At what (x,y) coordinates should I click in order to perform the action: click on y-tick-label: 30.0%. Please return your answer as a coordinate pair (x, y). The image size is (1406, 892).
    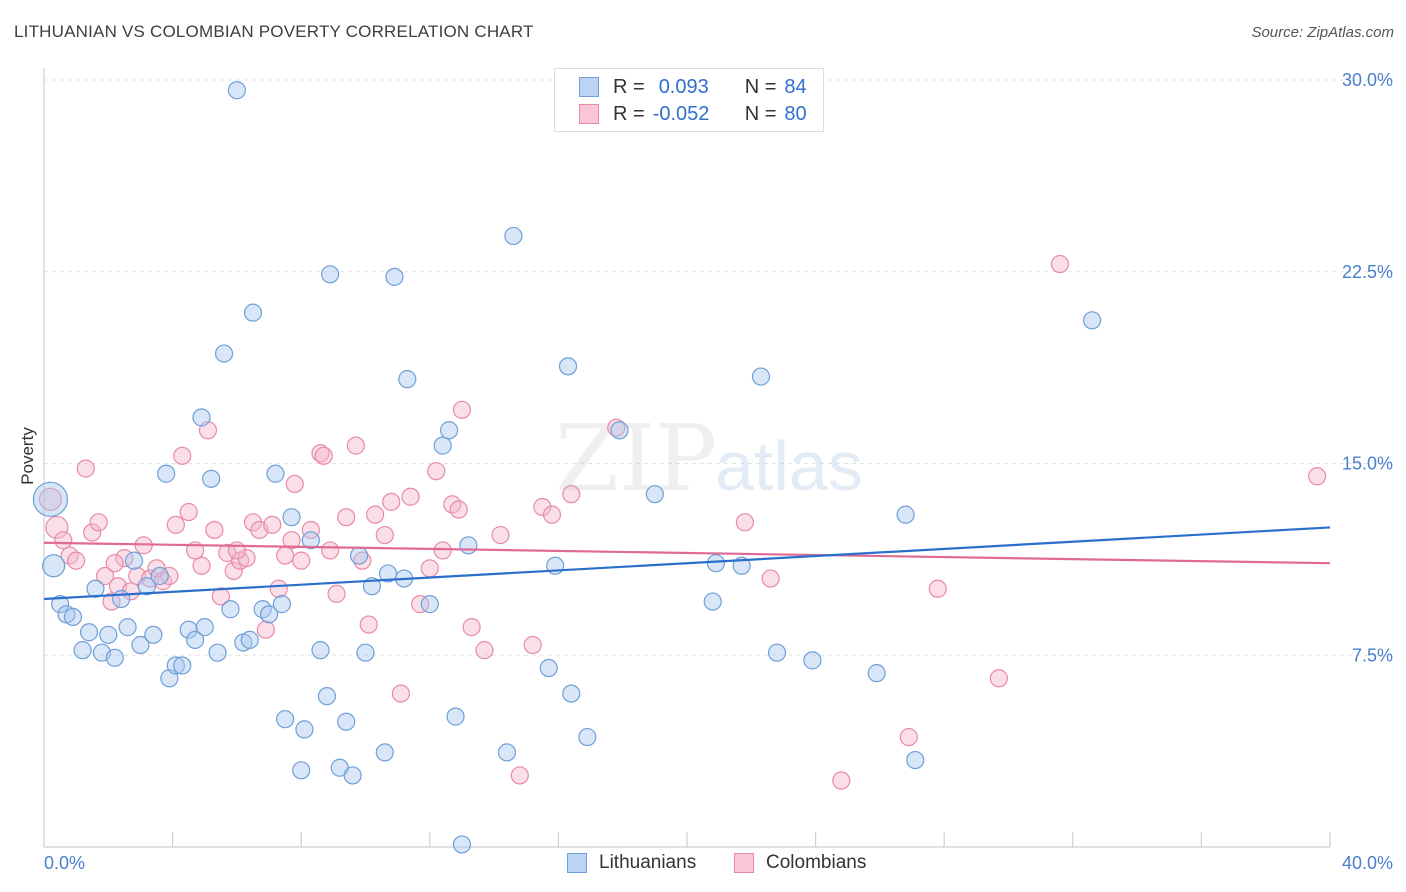
    Looking at the image, I should click on (1367, 80).